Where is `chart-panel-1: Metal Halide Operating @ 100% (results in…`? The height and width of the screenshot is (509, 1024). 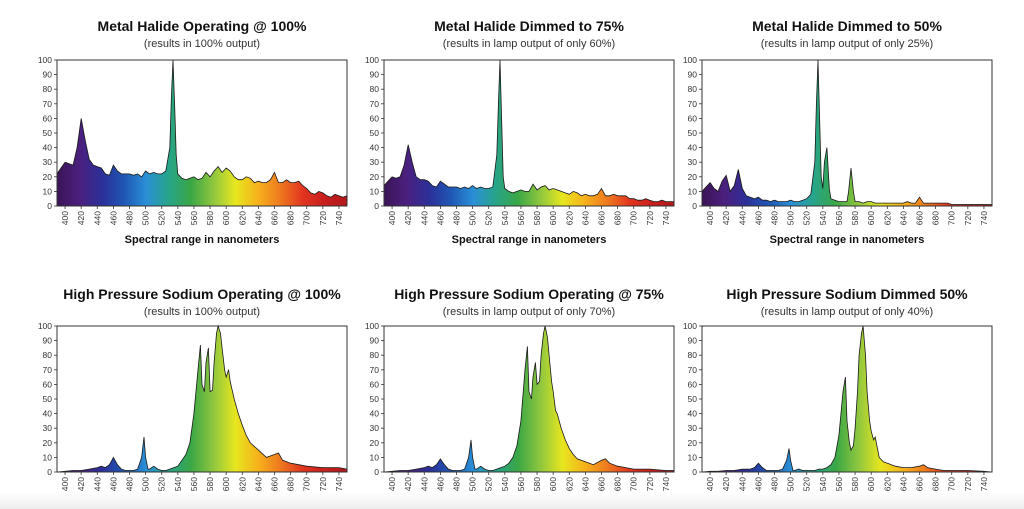 chart-panel-1: Metal Halide Operating @ 100% (results in… is located at coordinates (193, 132).